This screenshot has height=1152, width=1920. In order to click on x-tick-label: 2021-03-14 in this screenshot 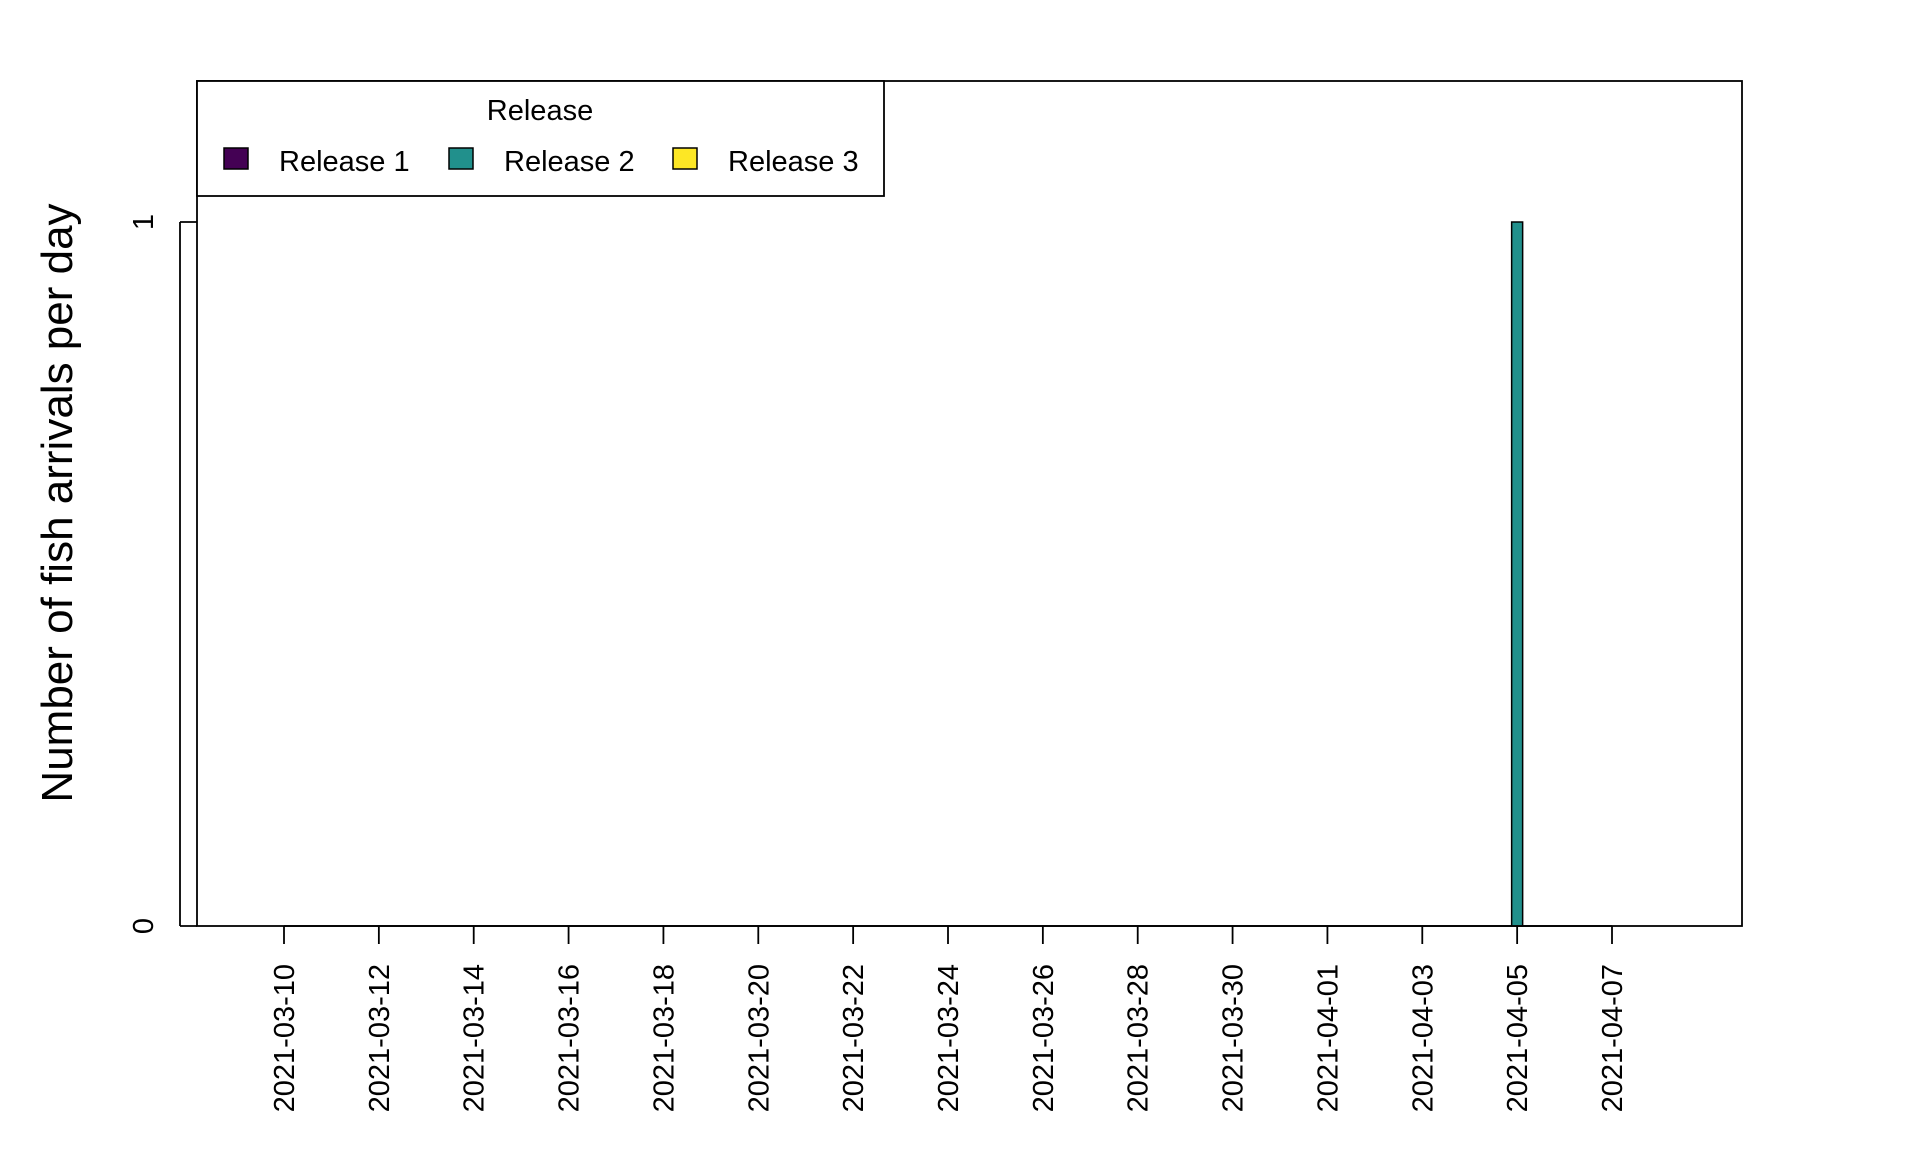, I will do `click(475, 1038)`.